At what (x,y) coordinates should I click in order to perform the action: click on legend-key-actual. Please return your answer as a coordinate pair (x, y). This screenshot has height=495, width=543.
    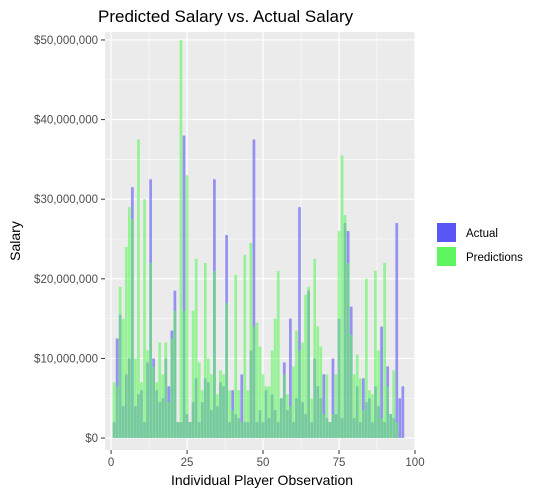
    Looking at the image, I should click on (446, 232).